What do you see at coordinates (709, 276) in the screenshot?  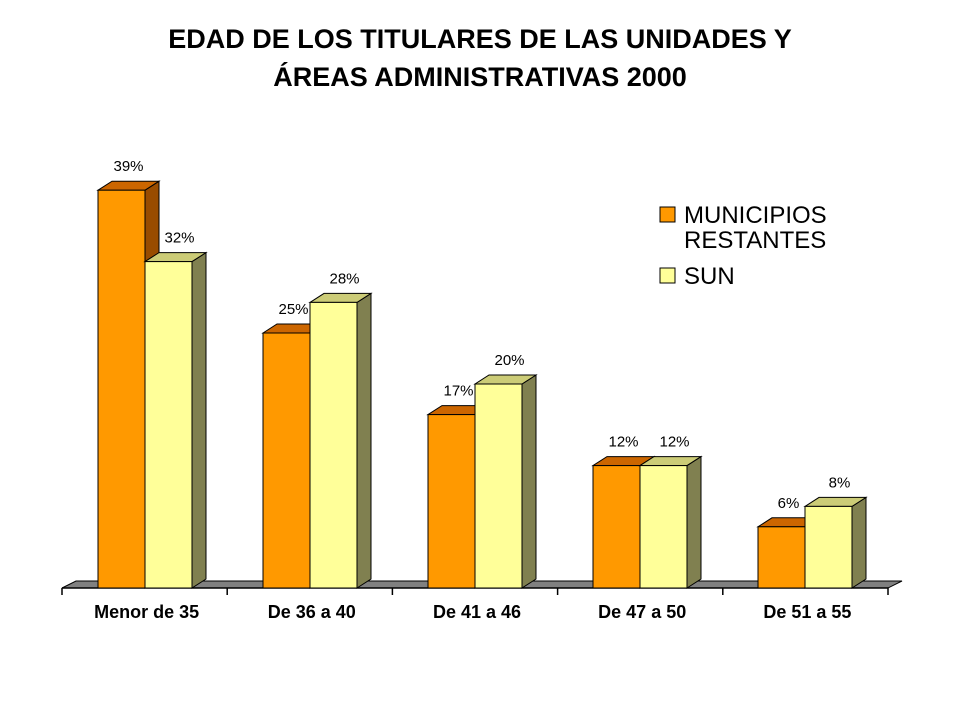 I see `legend-label: SUN` at bounding box center [709, 276].